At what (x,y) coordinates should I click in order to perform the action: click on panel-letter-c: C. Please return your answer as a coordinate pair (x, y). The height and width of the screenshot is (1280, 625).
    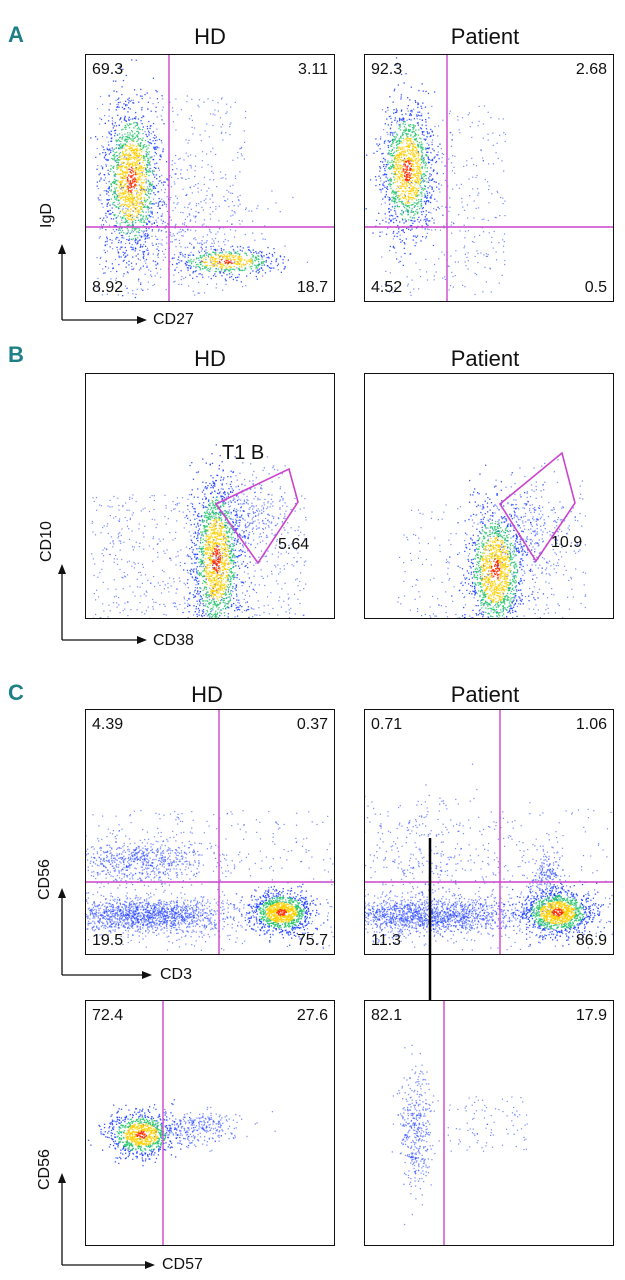
    Looking at the image, I should click on (16, 692).